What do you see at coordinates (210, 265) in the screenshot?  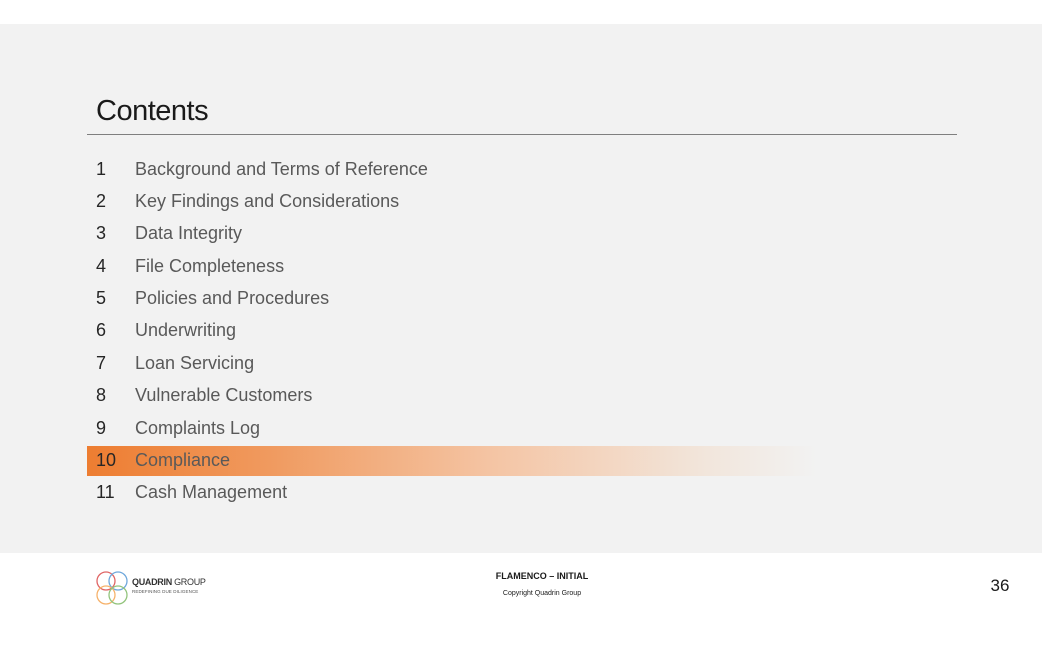 I see `toc-item-label: File Completeness` at bounding box center [210, 265].